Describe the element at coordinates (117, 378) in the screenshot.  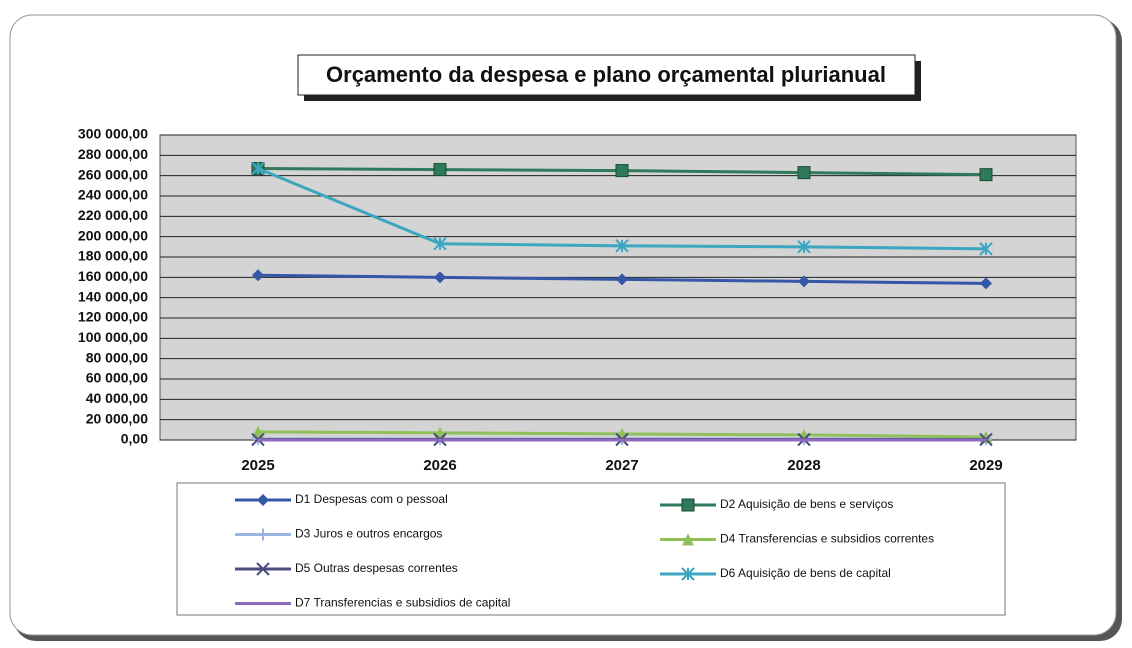
I see `y-tick-label: 60 000,00` at that location.